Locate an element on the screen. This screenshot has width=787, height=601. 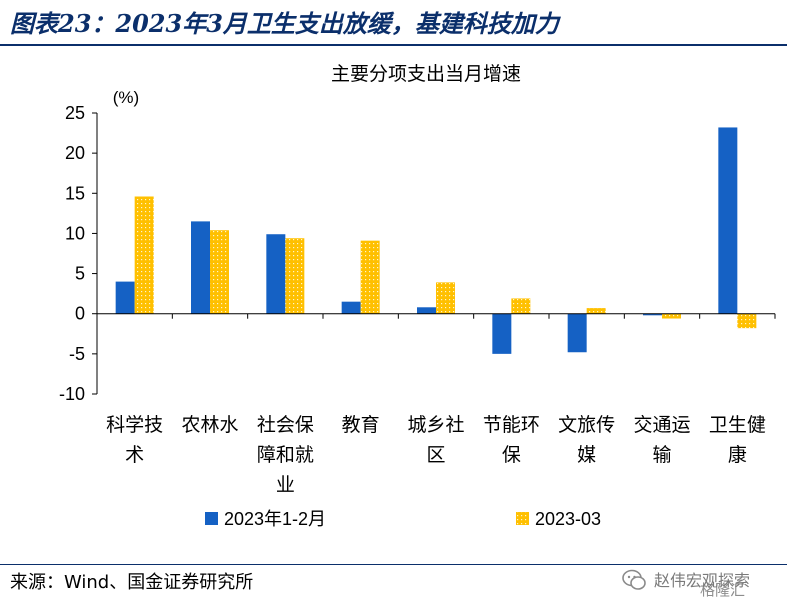
x-category-label: 媒 is located at coordinates (586, 455).